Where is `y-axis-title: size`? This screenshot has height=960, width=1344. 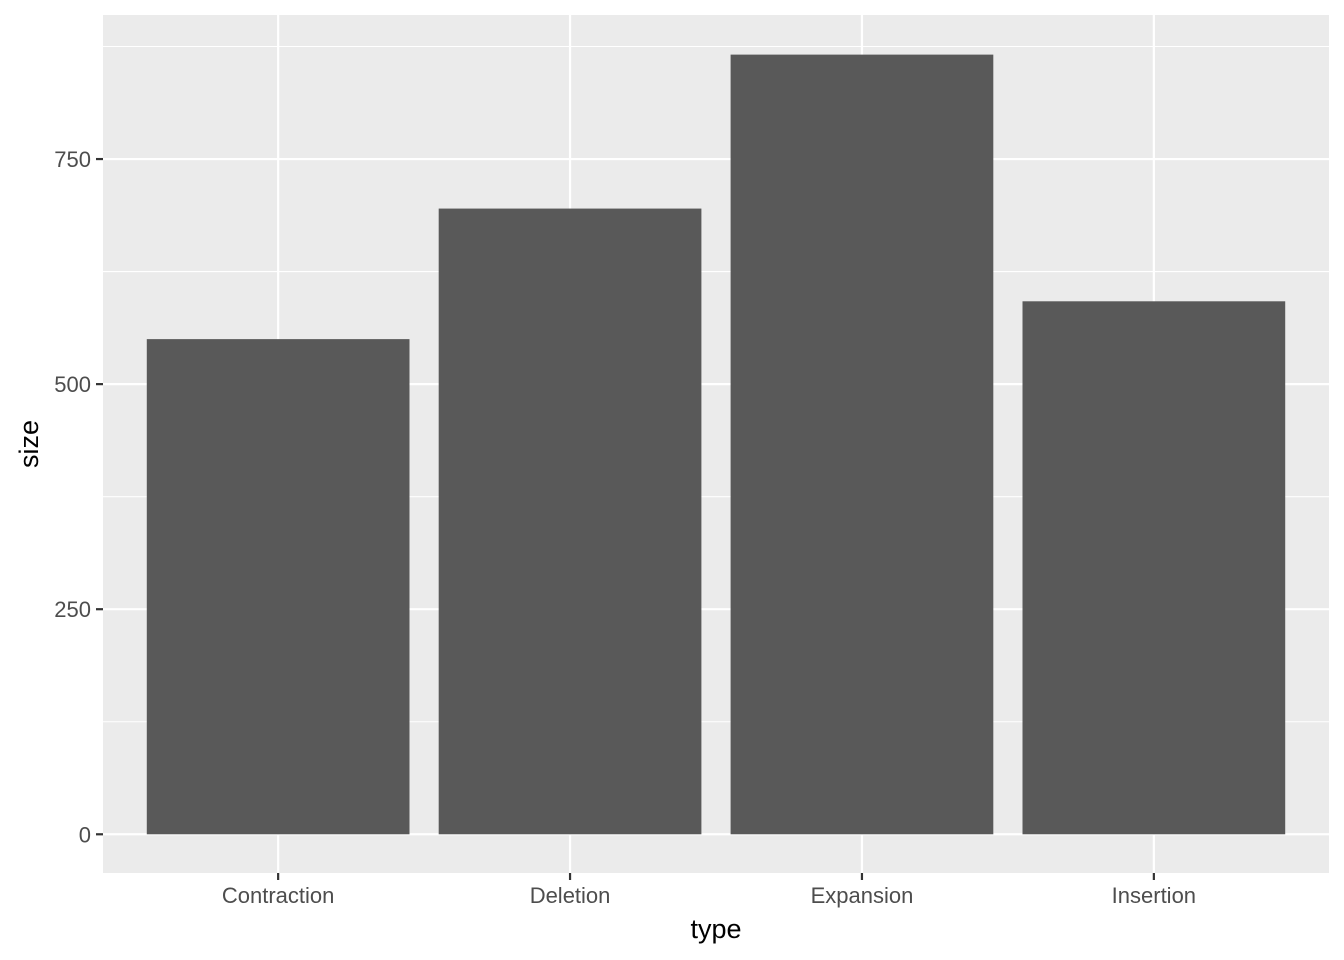 y-axis-title: size is located at coordinates (29, 444).